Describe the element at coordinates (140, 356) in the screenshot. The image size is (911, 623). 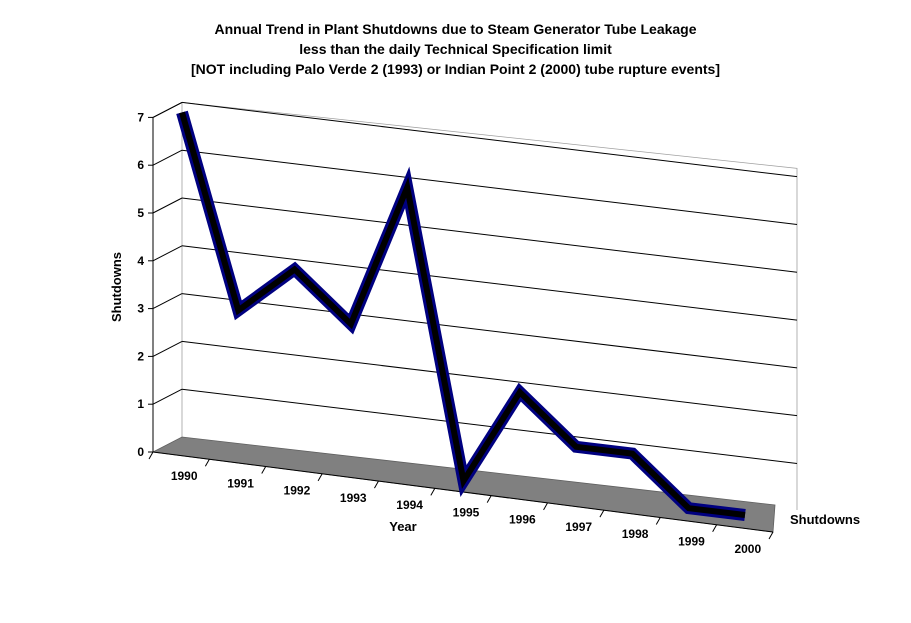
I see `y-tick-label-2: 2` at that location.